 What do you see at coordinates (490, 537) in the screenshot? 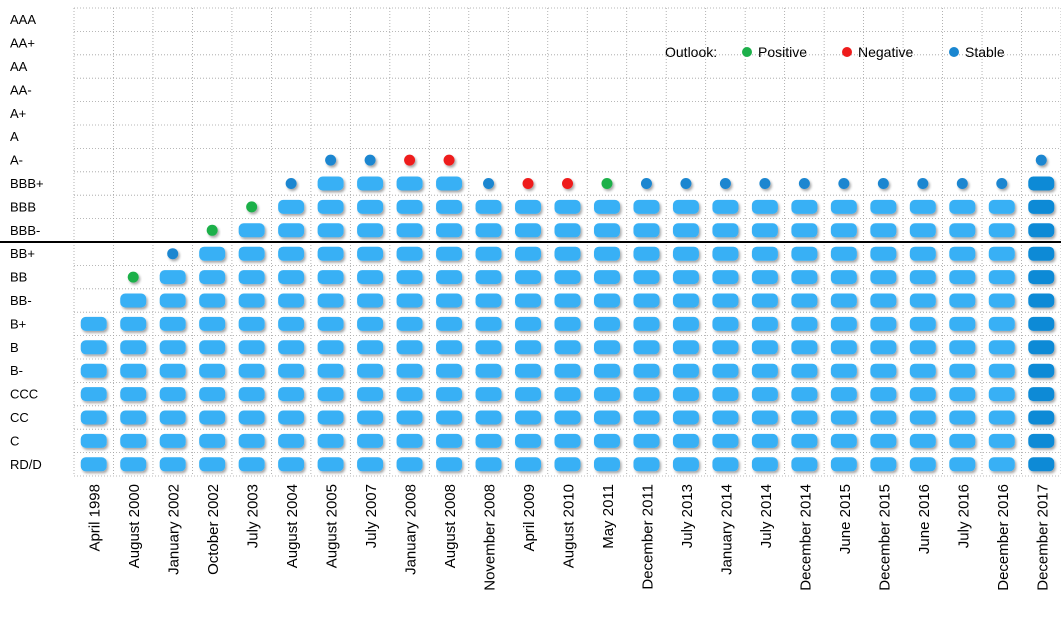
I see `x-tick-label: November 2008` at bounding box center [490, 537].